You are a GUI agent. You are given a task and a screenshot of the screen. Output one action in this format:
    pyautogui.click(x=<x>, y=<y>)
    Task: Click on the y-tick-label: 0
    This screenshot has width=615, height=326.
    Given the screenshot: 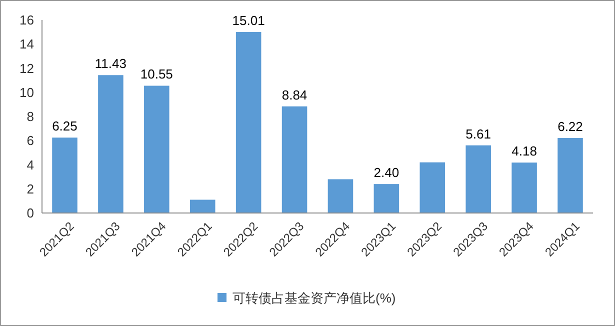 What is the action you would take?
    pyautogui.click(x=30, y=213)
    